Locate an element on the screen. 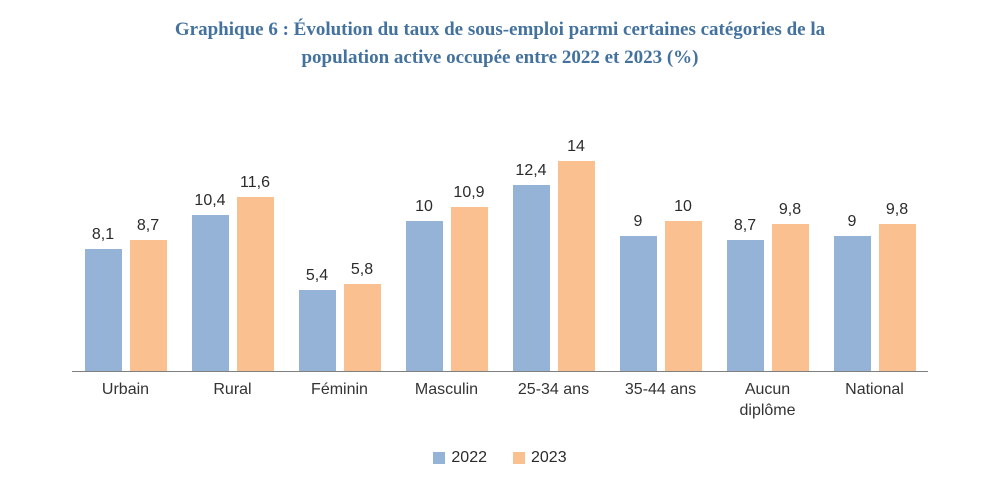 Image resolution: width=1000 pixels, height=499 pixels. bar-value-label-2022-25-34-ans: 12,4 is located at coordinates (531, 170).